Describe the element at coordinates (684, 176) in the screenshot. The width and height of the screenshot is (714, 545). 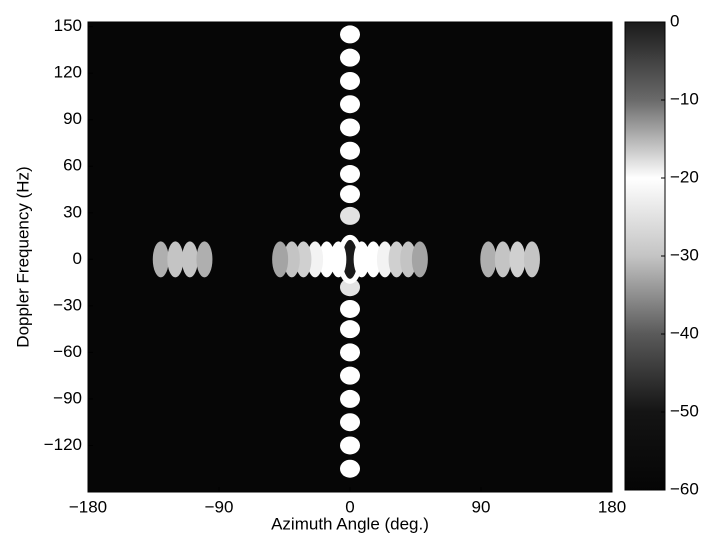
I see `colorbar-tick-label: −20` at that location.